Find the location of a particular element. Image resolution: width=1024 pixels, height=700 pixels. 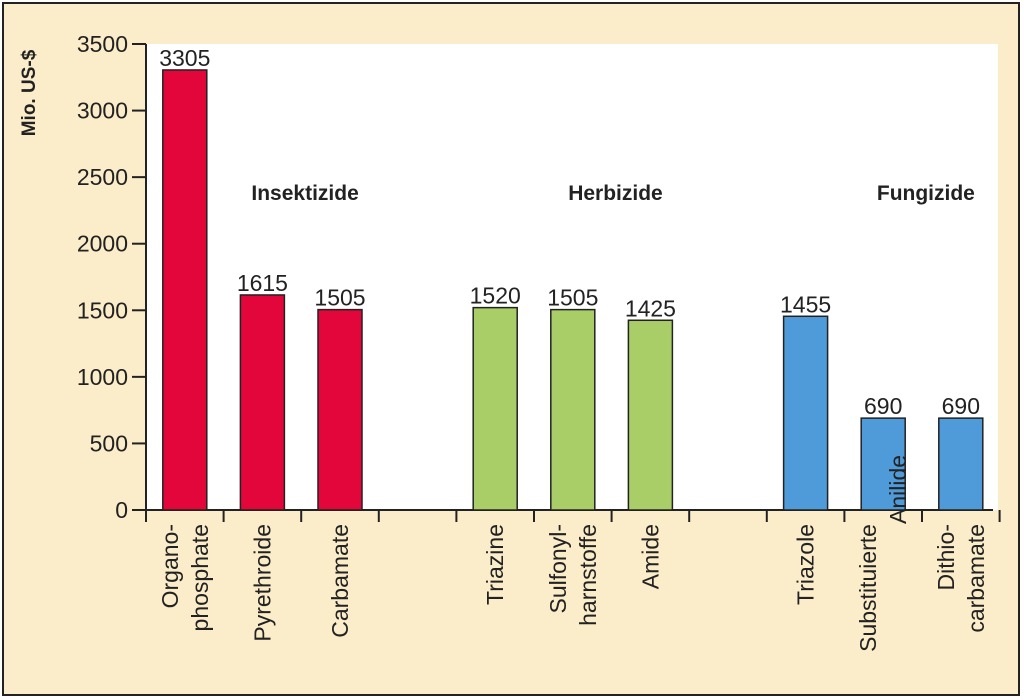

category-label: Dithio- is located at coordinates (946, 557).